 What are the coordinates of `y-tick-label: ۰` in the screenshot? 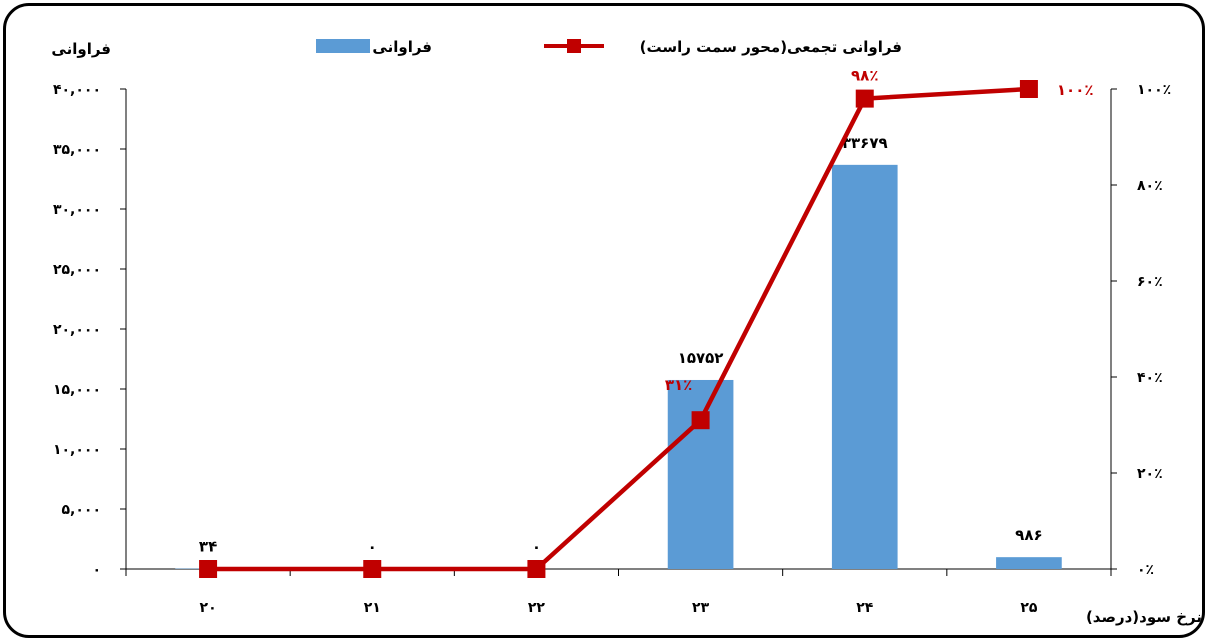 It's located at (96, 570).